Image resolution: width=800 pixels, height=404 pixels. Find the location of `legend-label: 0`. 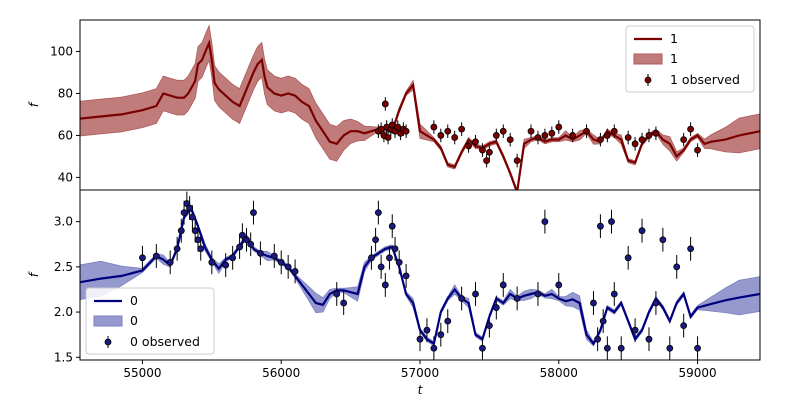

legend-label: 0 is located at coordinates (134, 300).